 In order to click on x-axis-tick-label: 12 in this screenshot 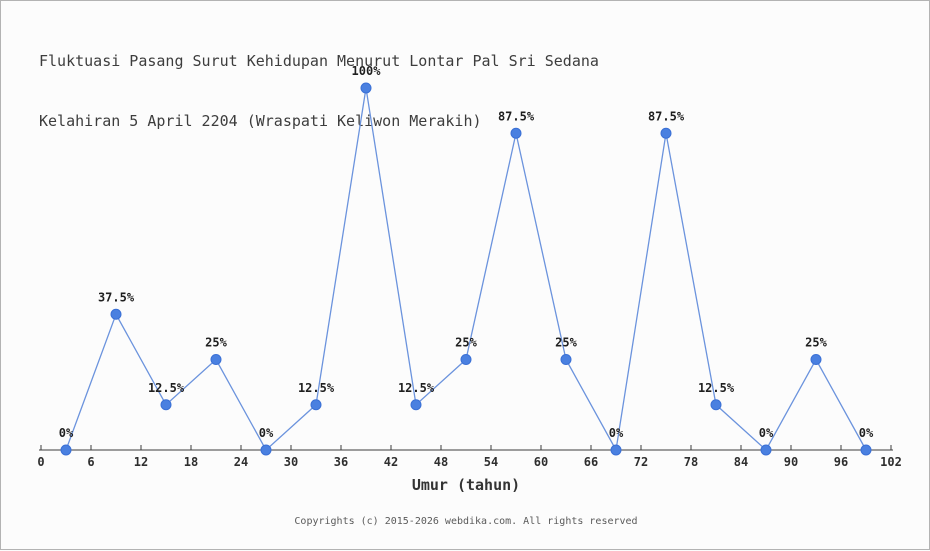, I will do `click(141, 462)`.